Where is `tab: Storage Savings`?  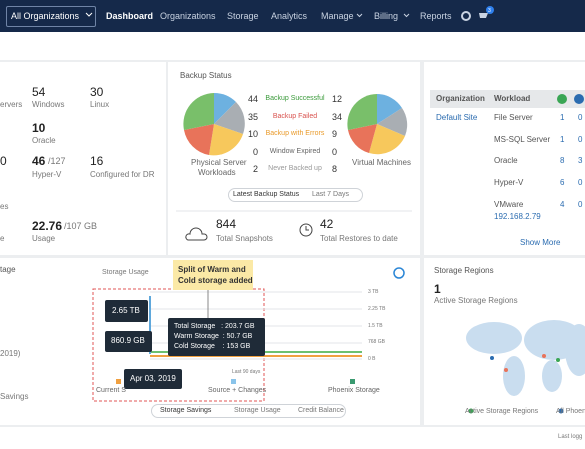 tab: Storage Savings is located at coordinates (186, 410).